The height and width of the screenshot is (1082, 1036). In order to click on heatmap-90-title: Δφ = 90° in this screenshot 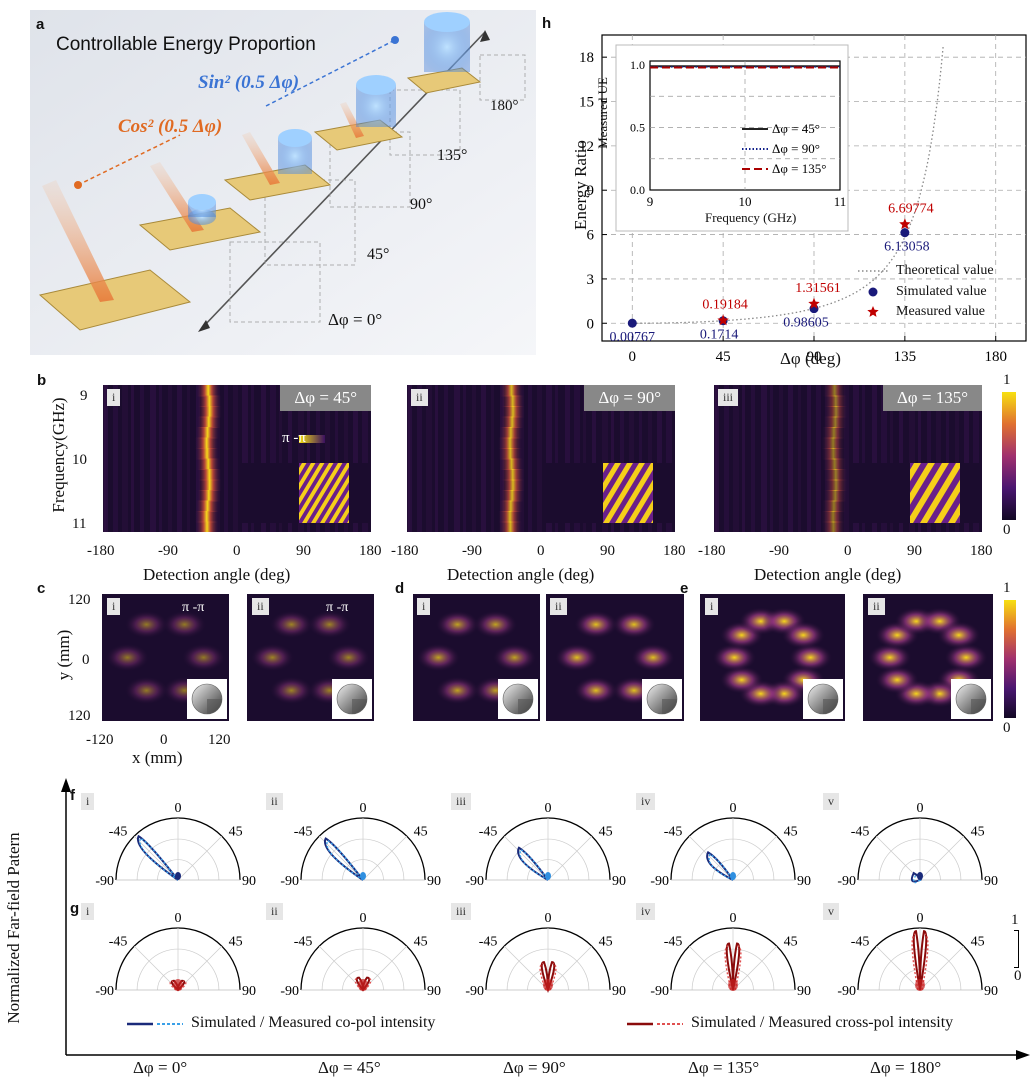, I will do `click(629, 398)`.